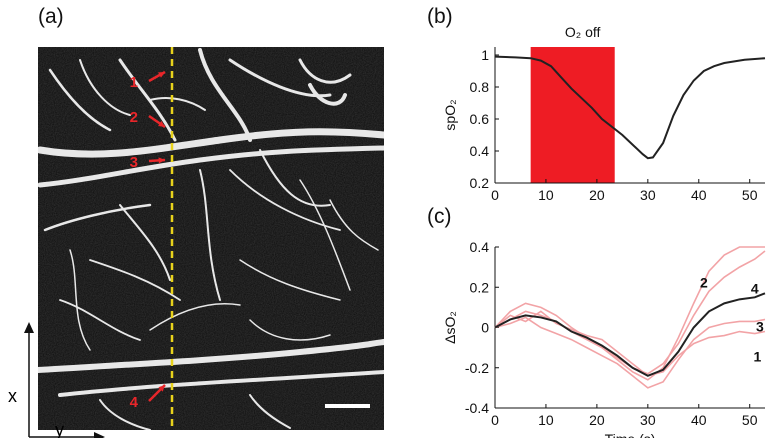  I want to click on marker-1-arrowhead, so click(161, 75).